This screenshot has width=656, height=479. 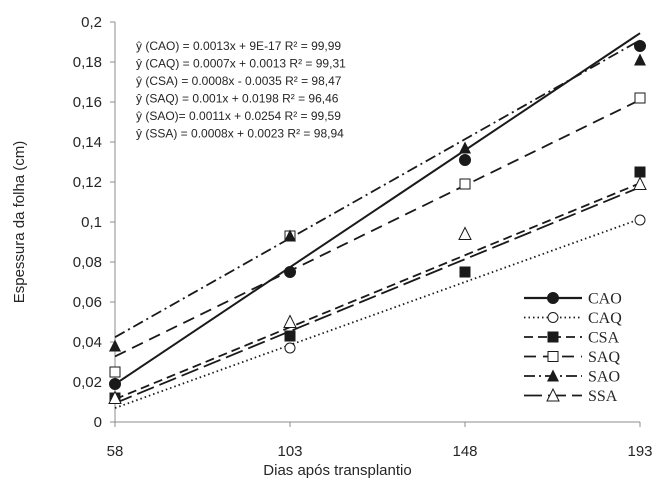 What do you see at coordinates (115, 451) in the screenshot?
I see `x-tick-label: 58` at bounding box center [115, 451].